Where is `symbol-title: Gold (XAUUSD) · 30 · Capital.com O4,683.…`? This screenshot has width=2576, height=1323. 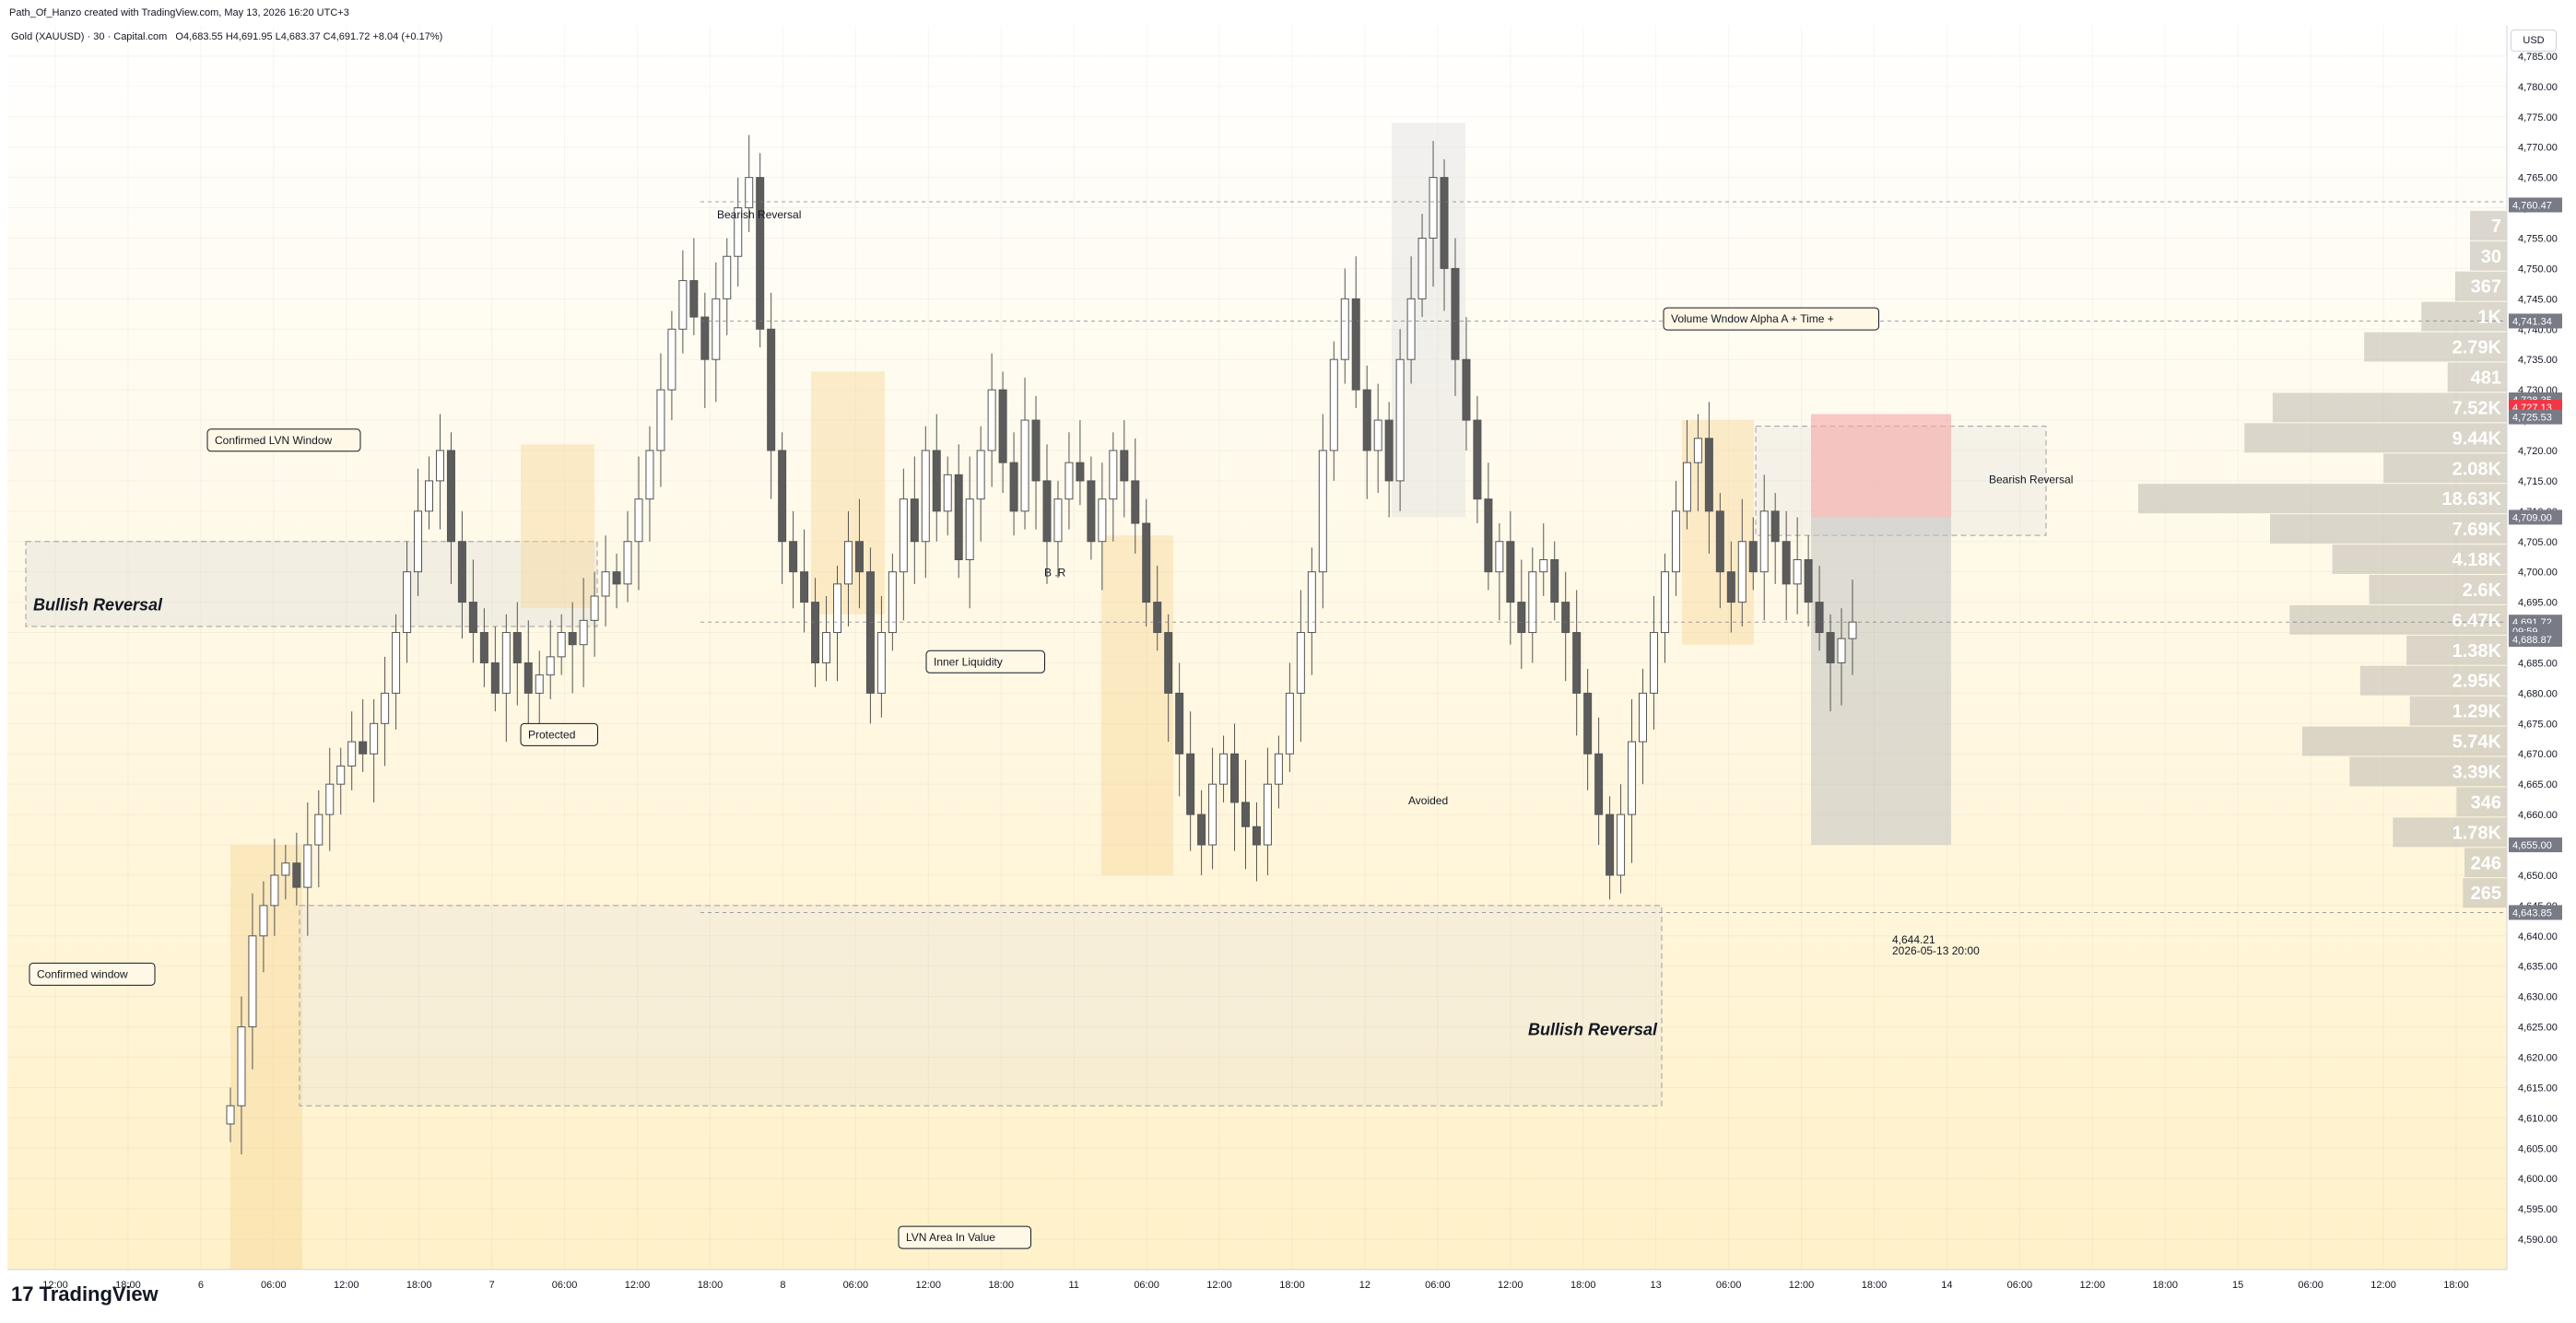 symbol-title: Gold (XAUUSD) · 30 · Capital.com O4,683.… is located at coordinates (226, 36).